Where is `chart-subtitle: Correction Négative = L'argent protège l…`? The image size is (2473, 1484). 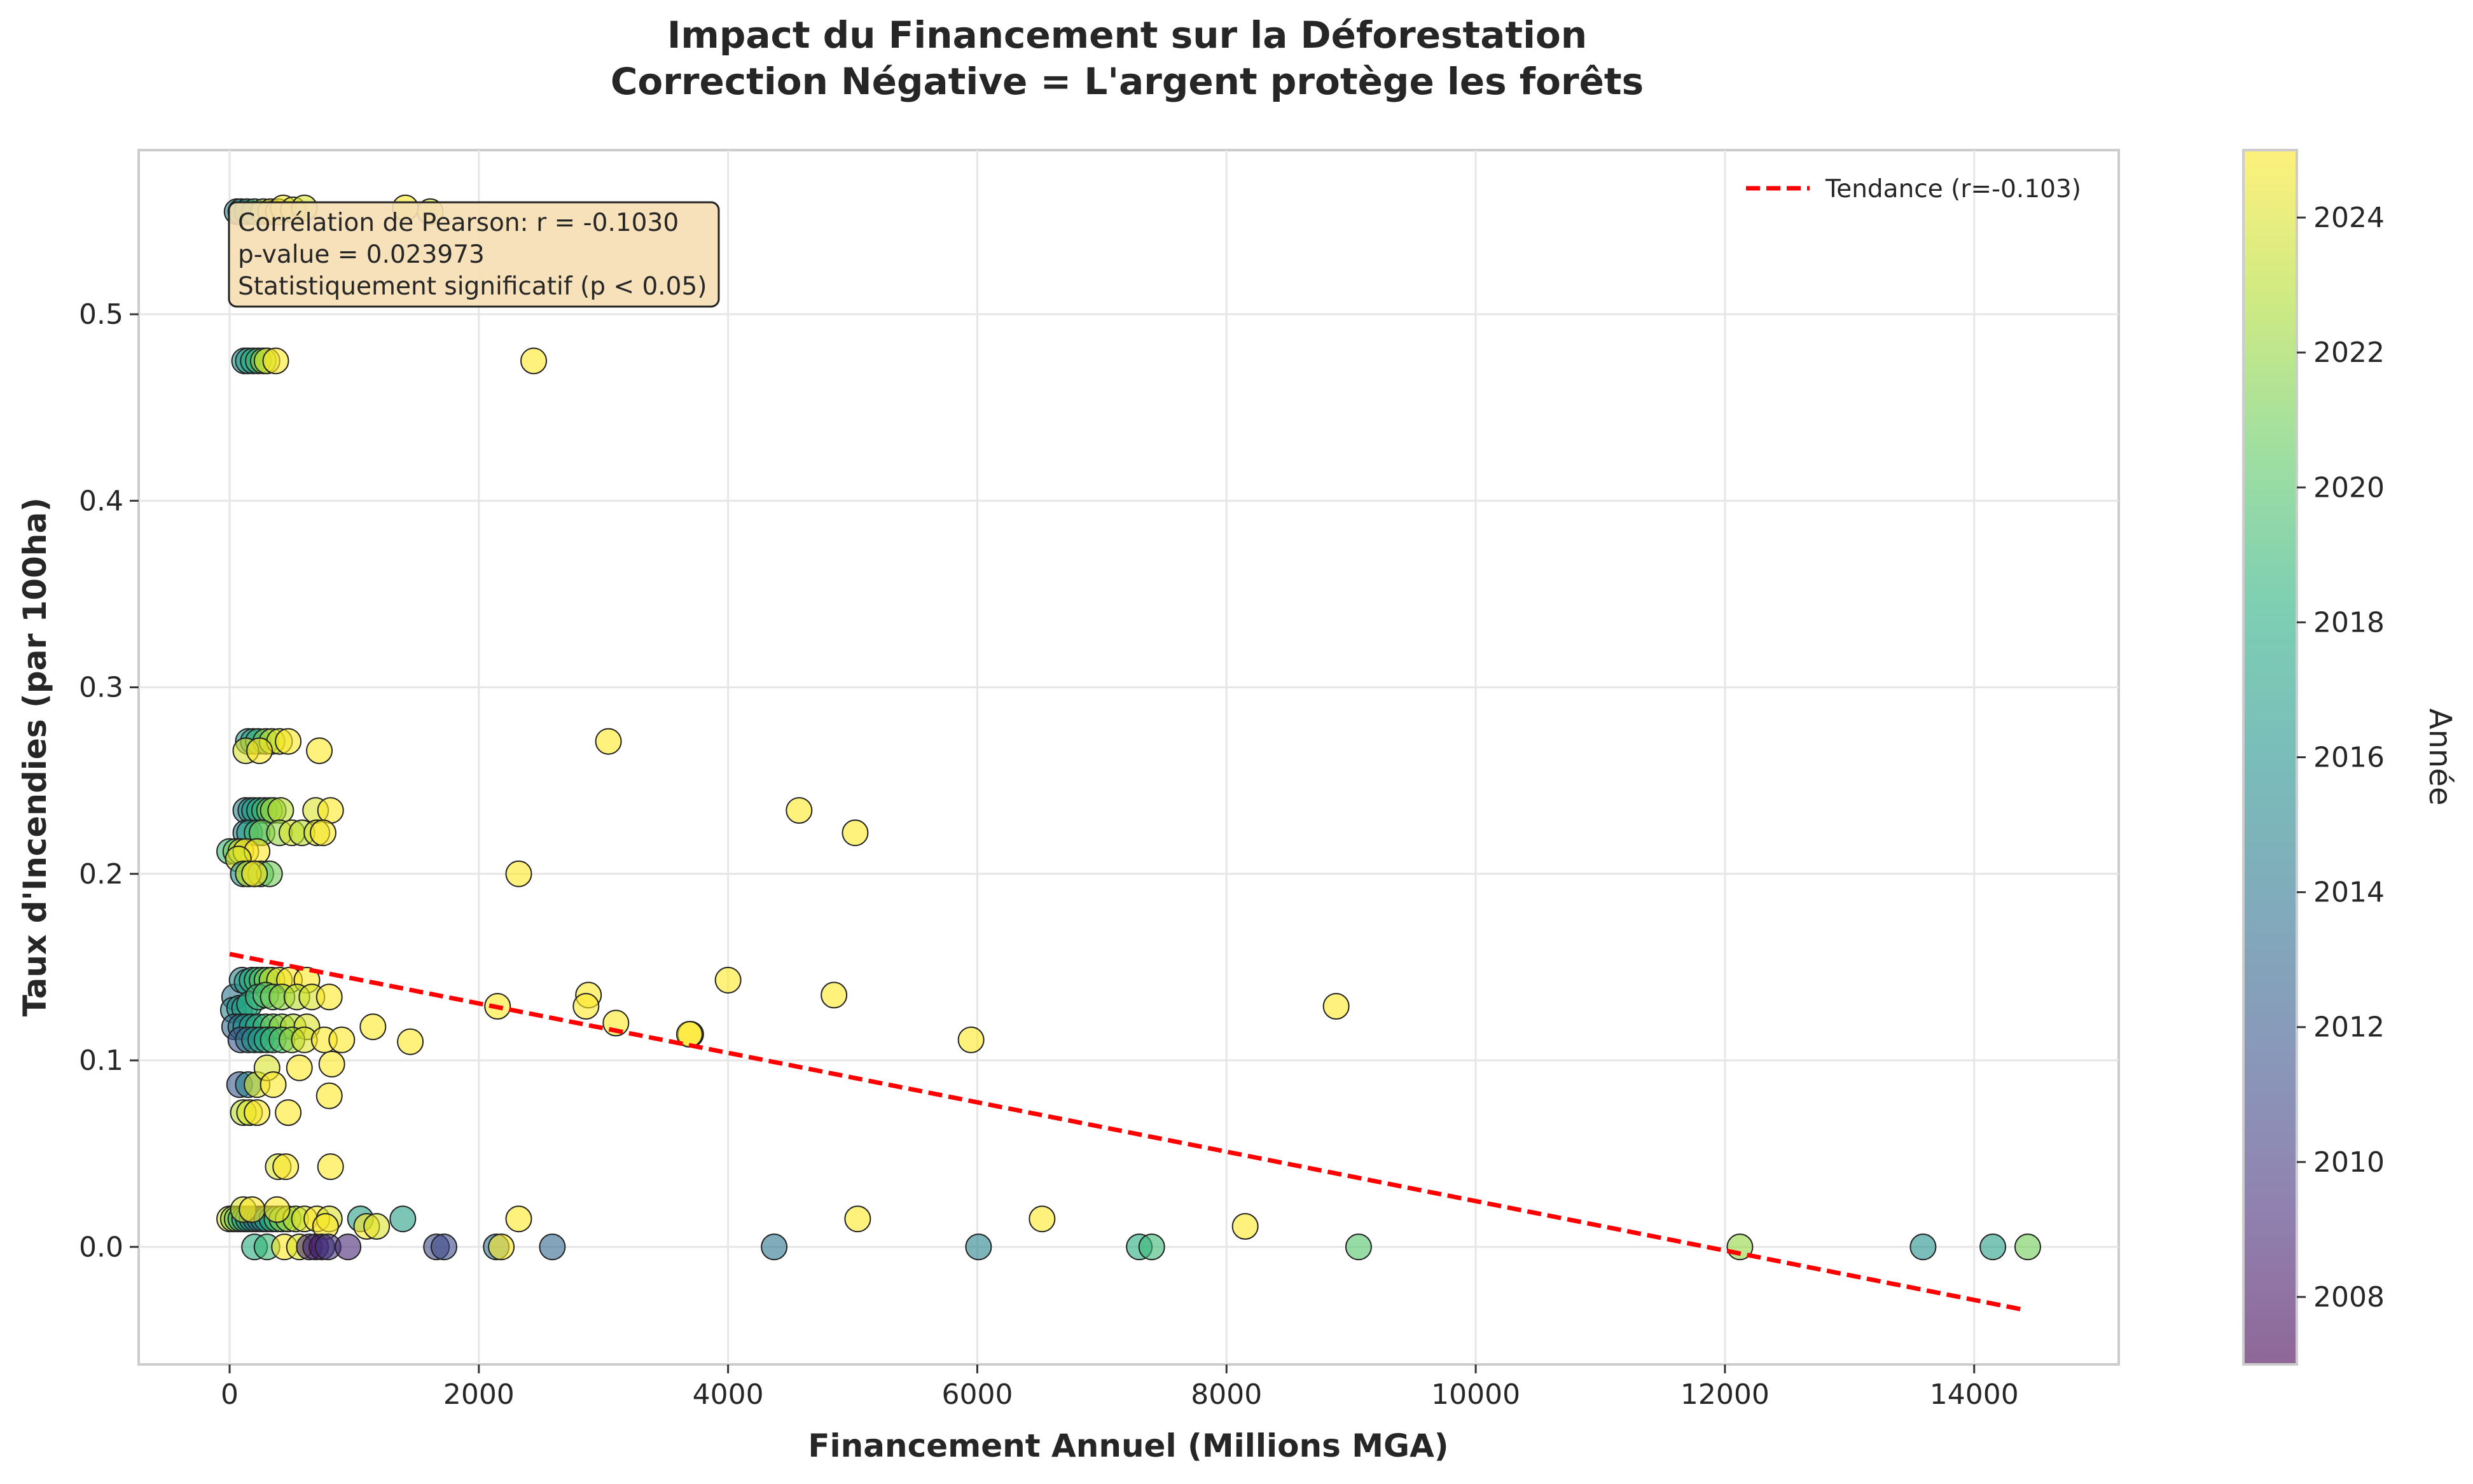 chart-subtitle: Correction Négative = L'argent protège l… is located at coordinates (1127, 81).